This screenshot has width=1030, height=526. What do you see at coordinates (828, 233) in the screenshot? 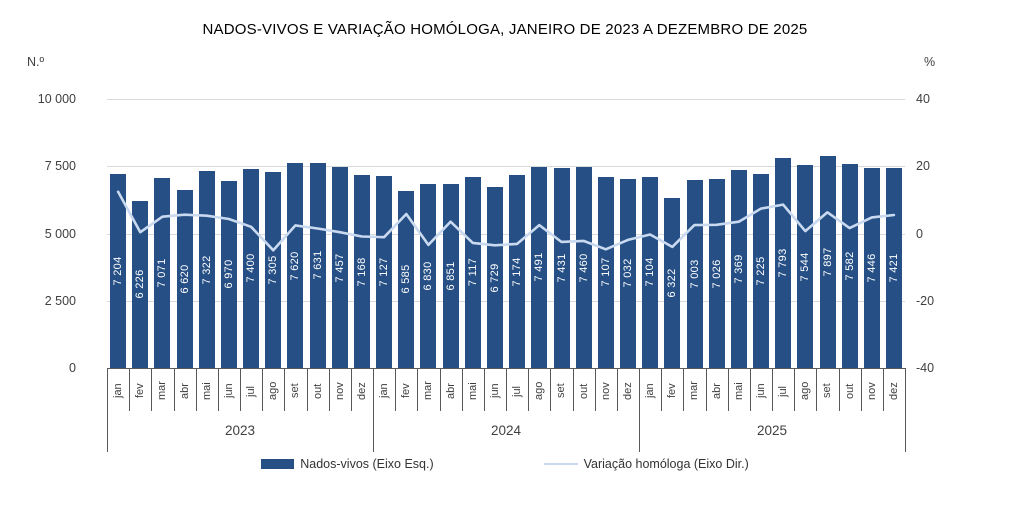
I see `bar-slot: 7 897` at bounding box center [828, 233].